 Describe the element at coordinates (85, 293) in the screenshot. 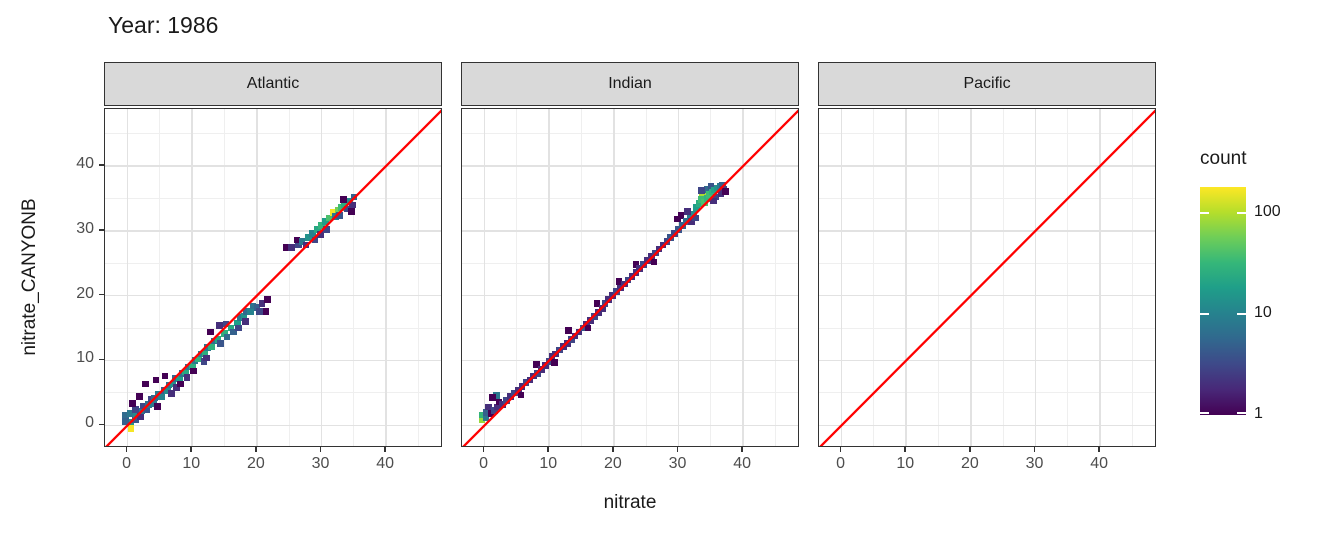

I see `y-tick-label: 20` at that location.